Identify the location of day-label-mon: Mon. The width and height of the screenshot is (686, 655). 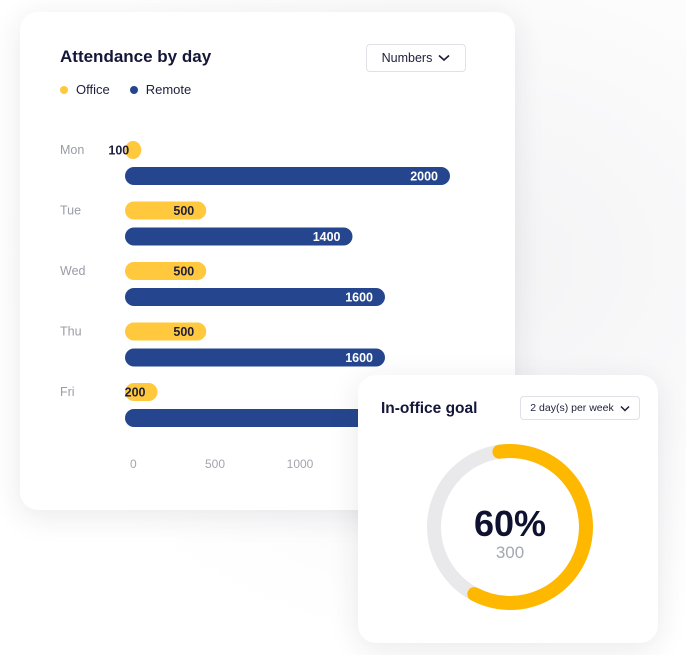
(72, 150).